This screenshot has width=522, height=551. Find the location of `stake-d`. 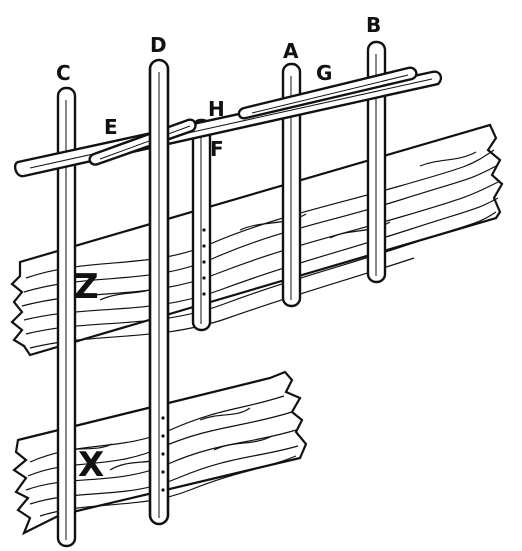

stake-d is located at coordinates (159, 292).